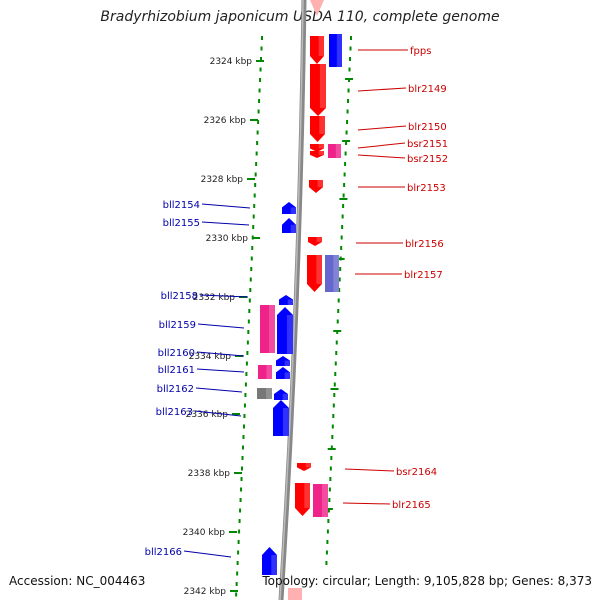 Image resolution: width=600 pixels, height=600 pixels. I want to click on gene-blr2157-shade, so click(319, 269).